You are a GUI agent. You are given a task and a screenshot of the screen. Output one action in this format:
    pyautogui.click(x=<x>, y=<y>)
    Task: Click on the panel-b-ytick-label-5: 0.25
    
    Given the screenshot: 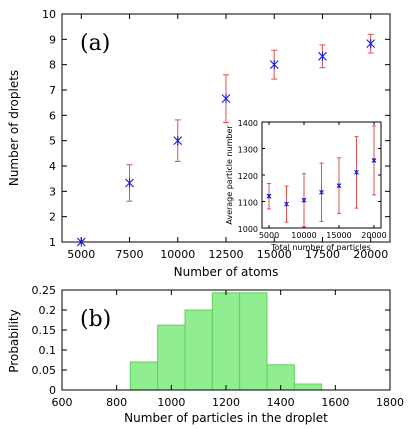 What is the action you would take?
    pyautogui.click(x=44, y=290)
    